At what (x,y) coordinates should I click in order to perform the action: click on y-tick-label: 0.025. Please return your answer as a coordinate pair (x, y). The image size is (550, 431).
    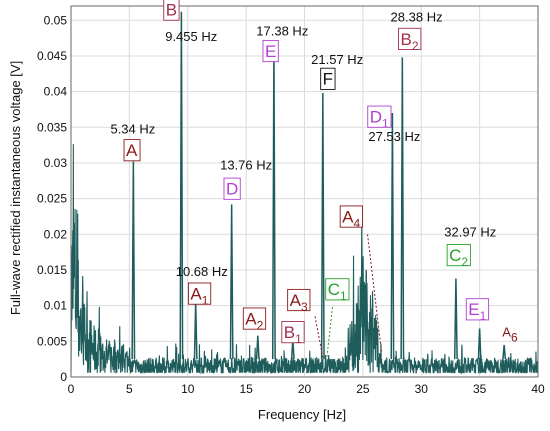
    Looking at the image, I should click on (52, 199).